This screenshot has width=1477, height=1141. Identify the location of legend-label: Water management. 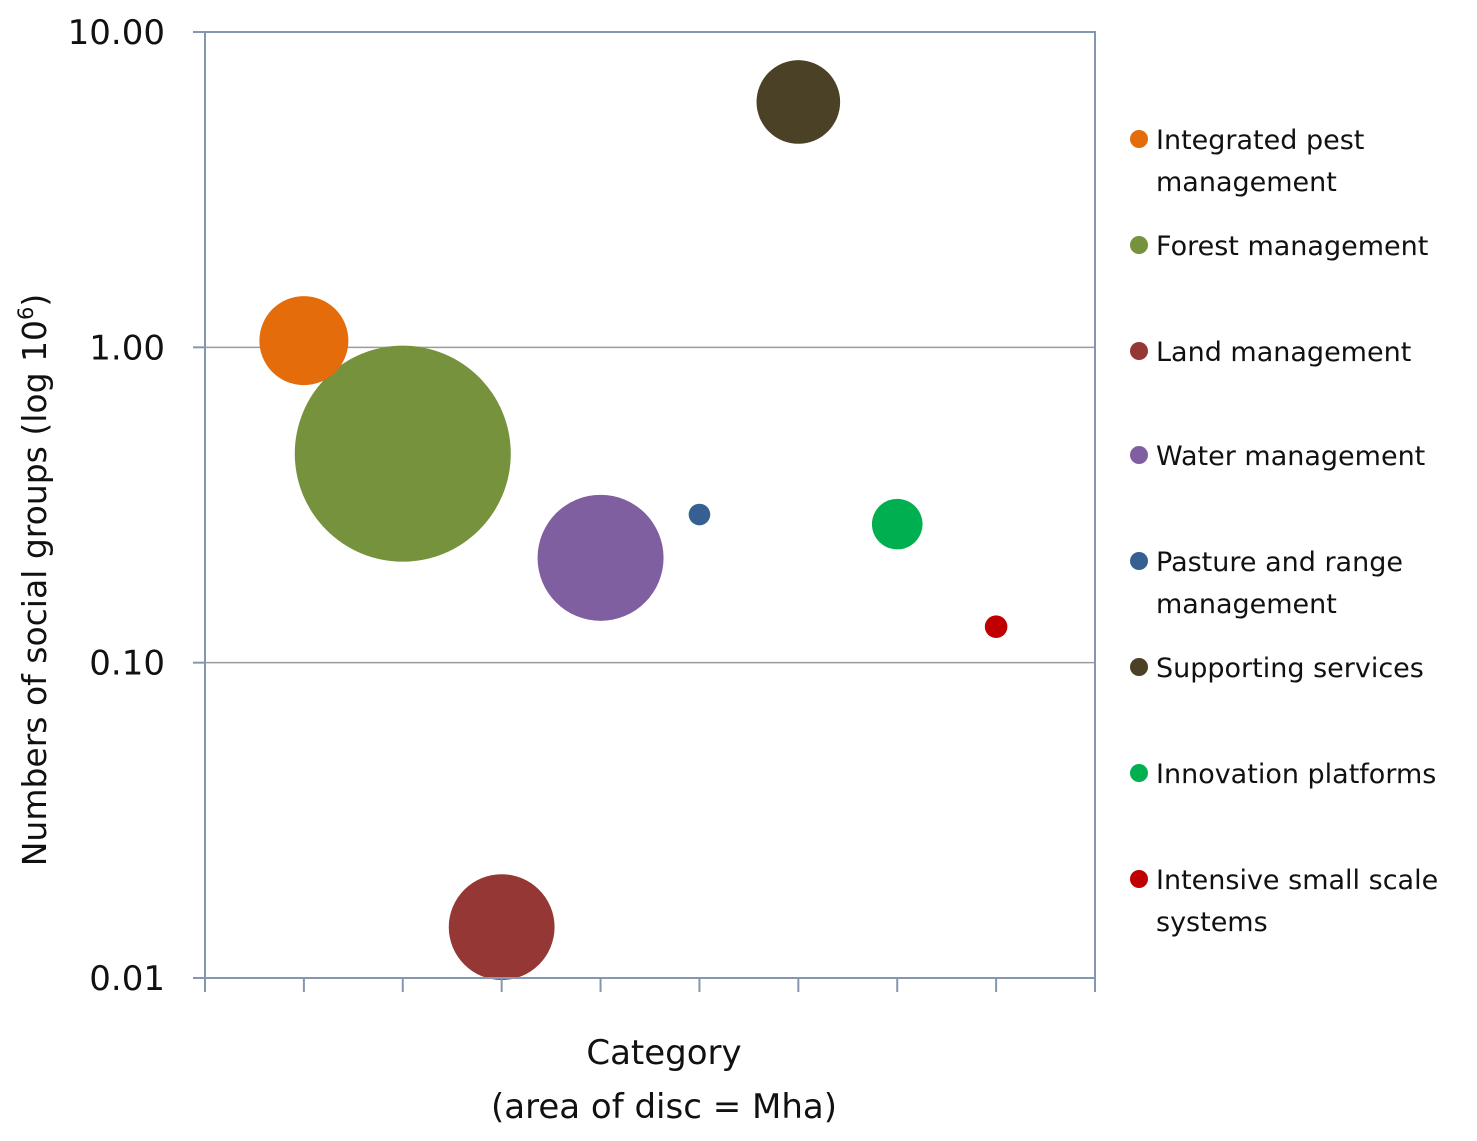
(1291, 456).